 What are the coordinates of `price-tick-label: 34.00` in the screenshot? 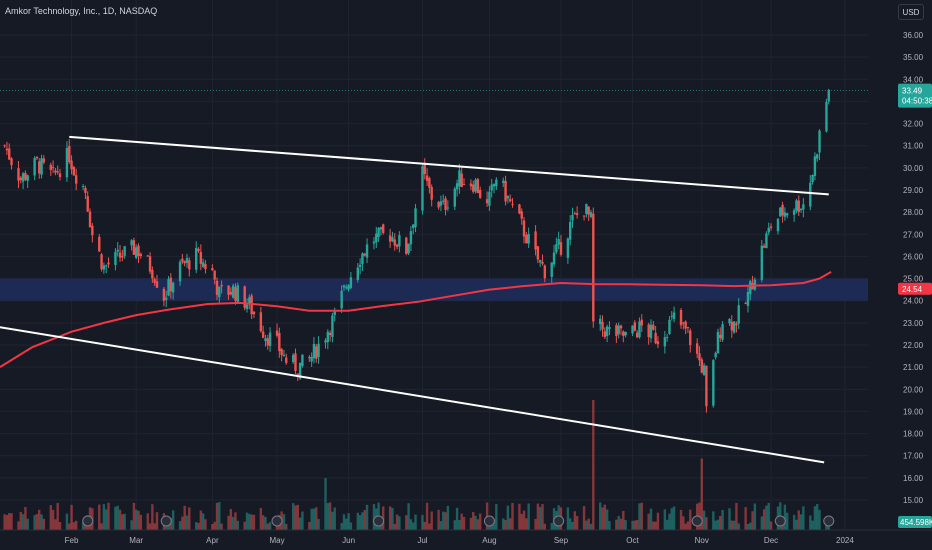 It's located at (913, 79).